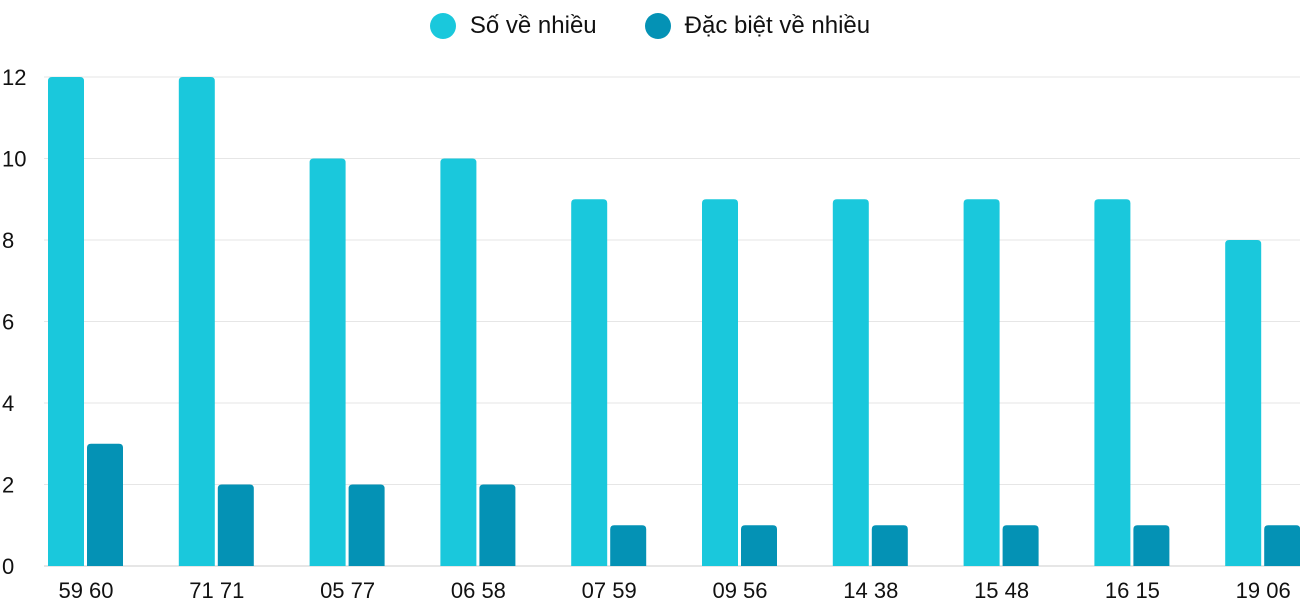  What do you see at coordinates (870, 589) in the screenshot?
I see `x-tick-label: 14 38` at bounding box center [870, 589].